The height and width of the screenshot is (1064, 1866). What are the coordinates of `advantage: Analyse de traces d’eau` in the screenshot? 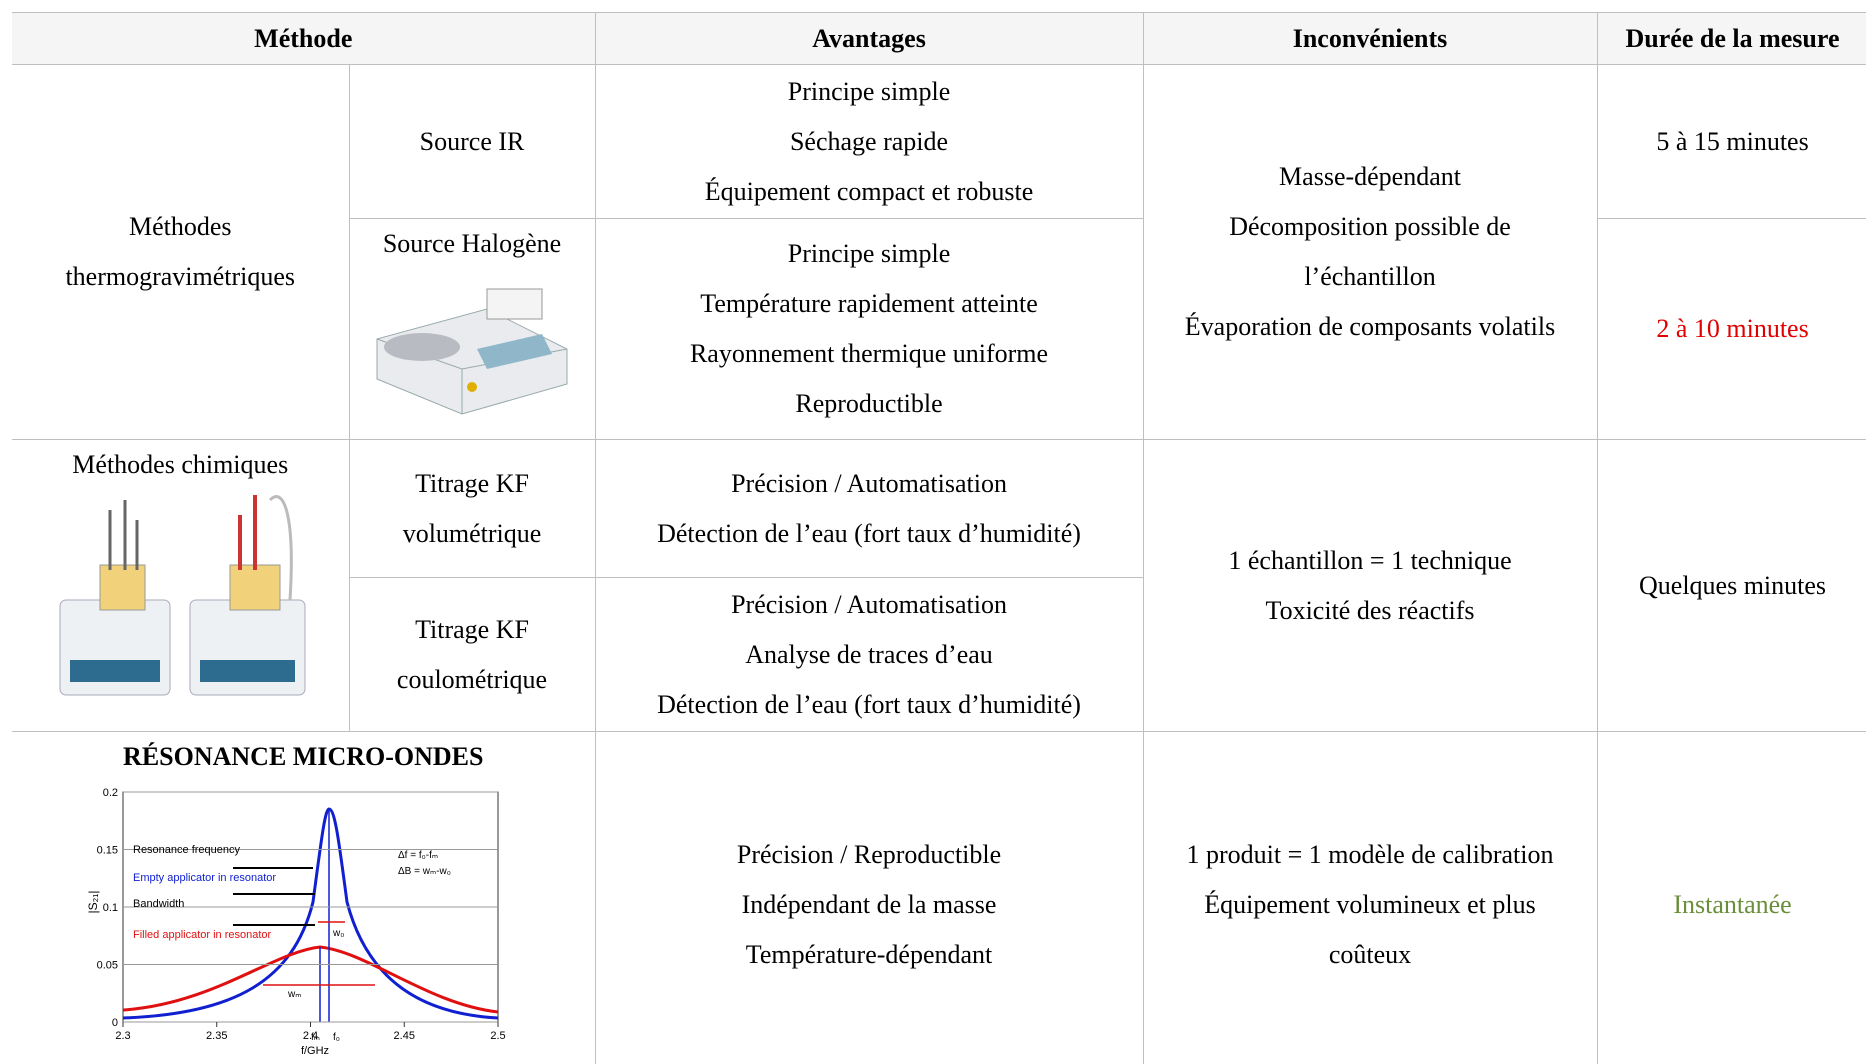 It's located at (869, 654).